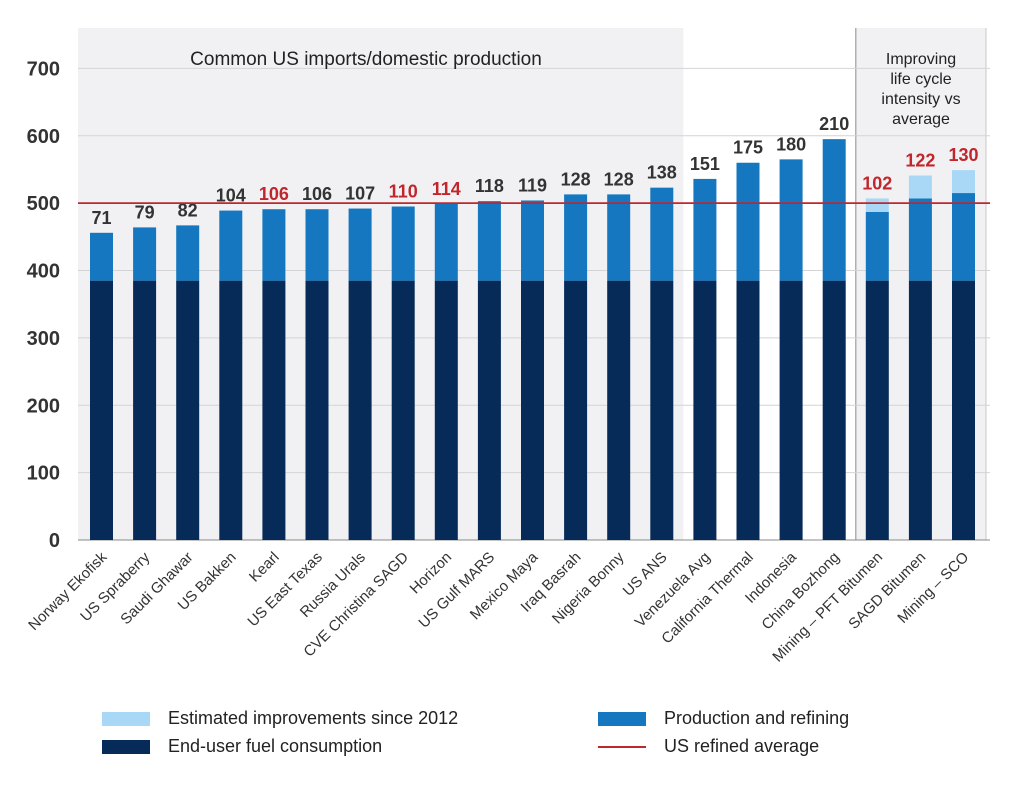 This screenshot has height=792, width=1024. I want to click on y-tick-label: 300, so click(43, 339).